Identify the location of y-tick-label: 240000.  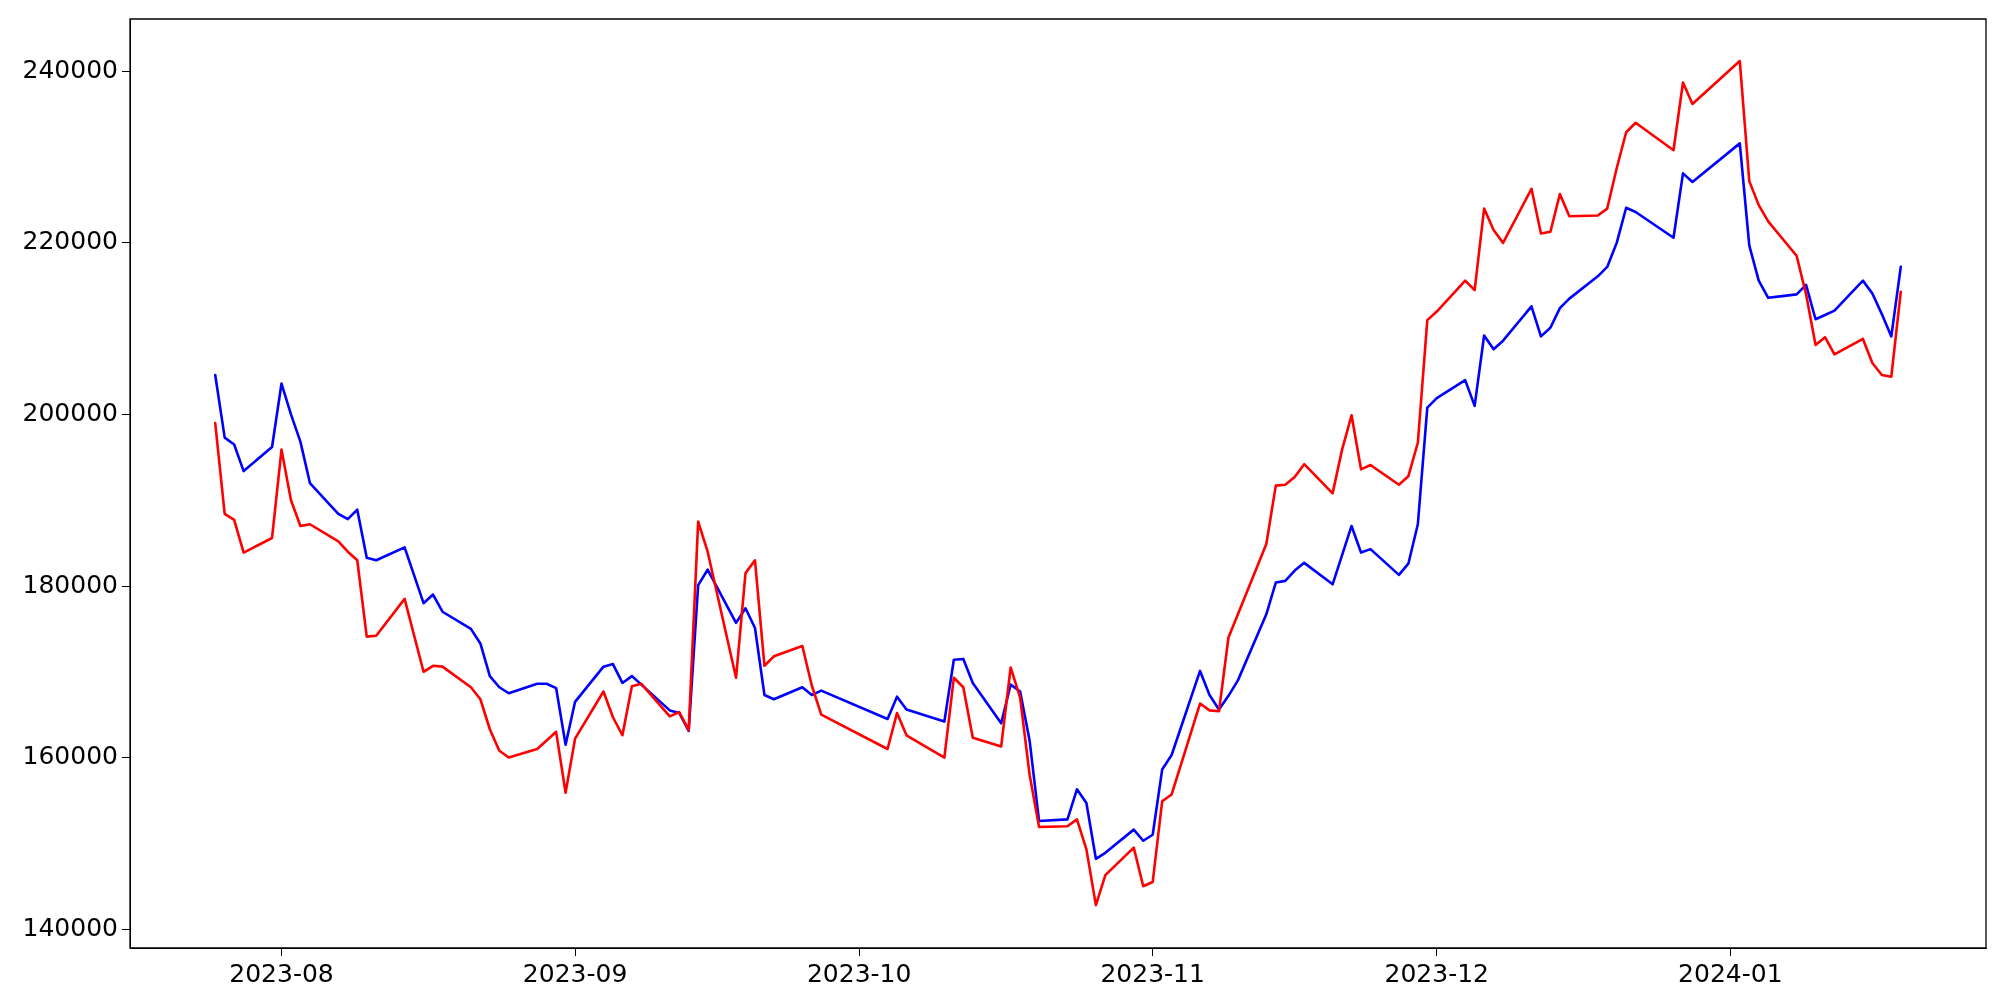
(70, 69).